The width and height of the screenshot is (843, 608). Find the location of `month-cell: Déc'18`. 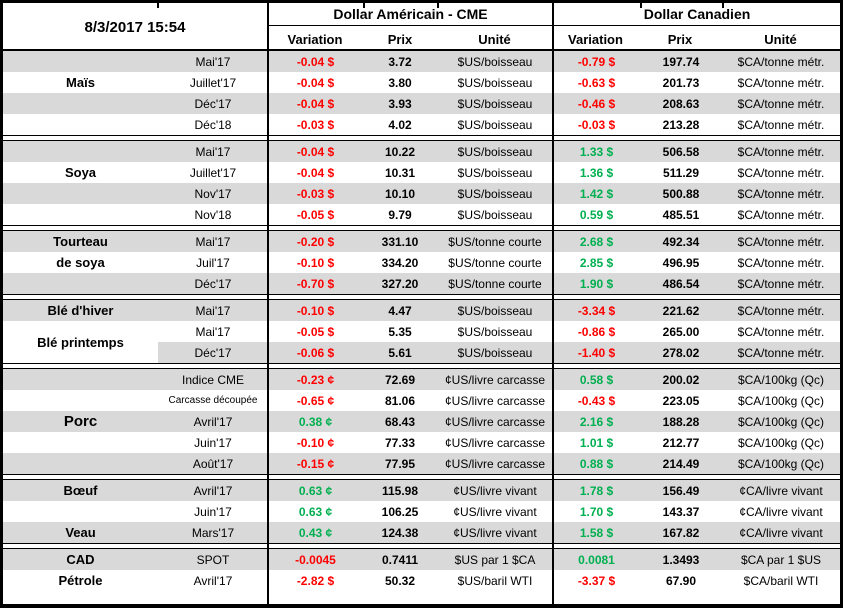

month-cell: Déc'18 is located at coordinates (213, 124).